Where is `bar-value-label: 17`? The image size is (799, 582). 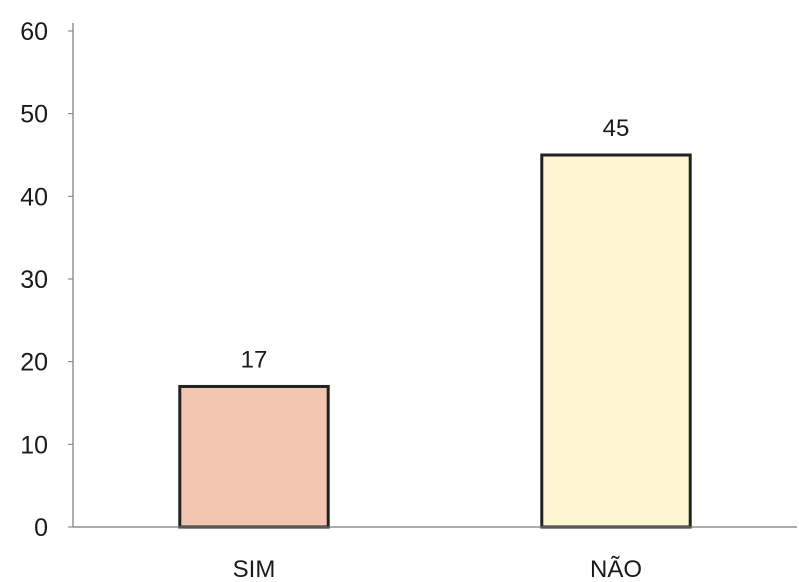
bar-value-label: 17 is located at coordinates (254, 359).